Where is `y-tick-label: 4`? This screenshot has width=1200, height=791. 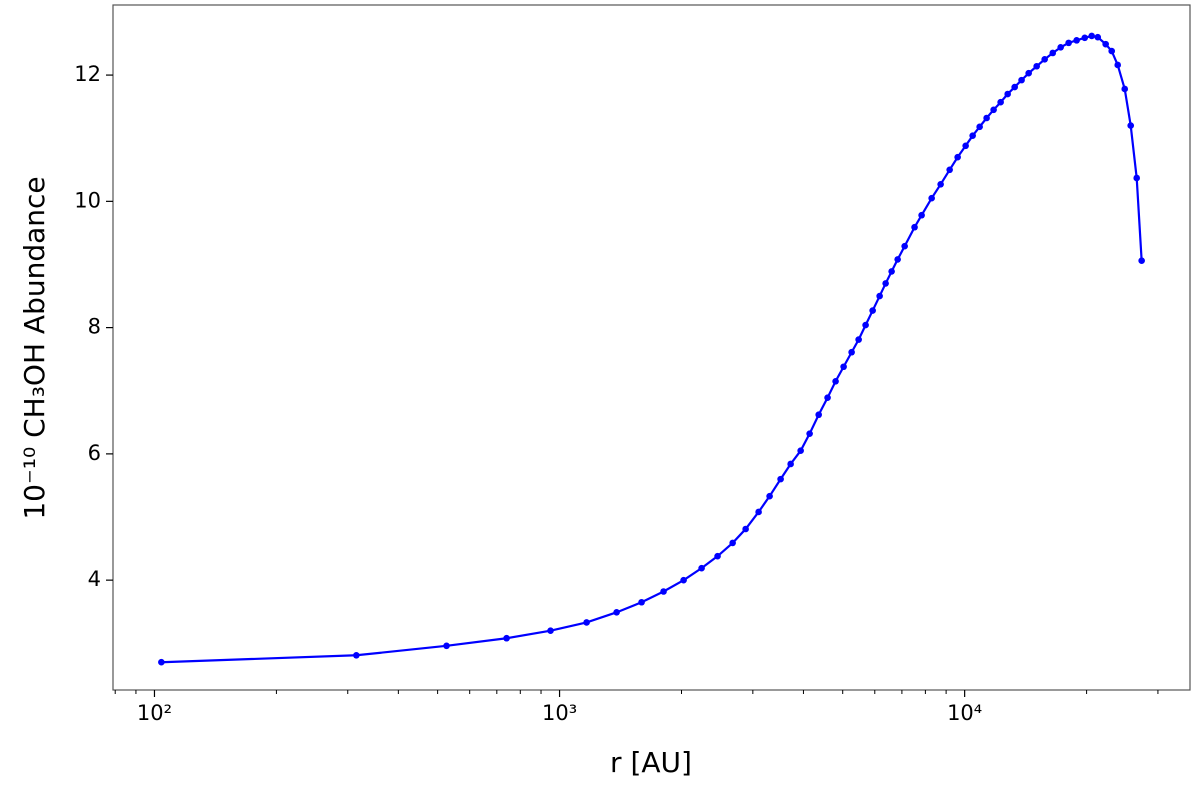
y-tick-label: 4 is located at coordinates (94, 579).